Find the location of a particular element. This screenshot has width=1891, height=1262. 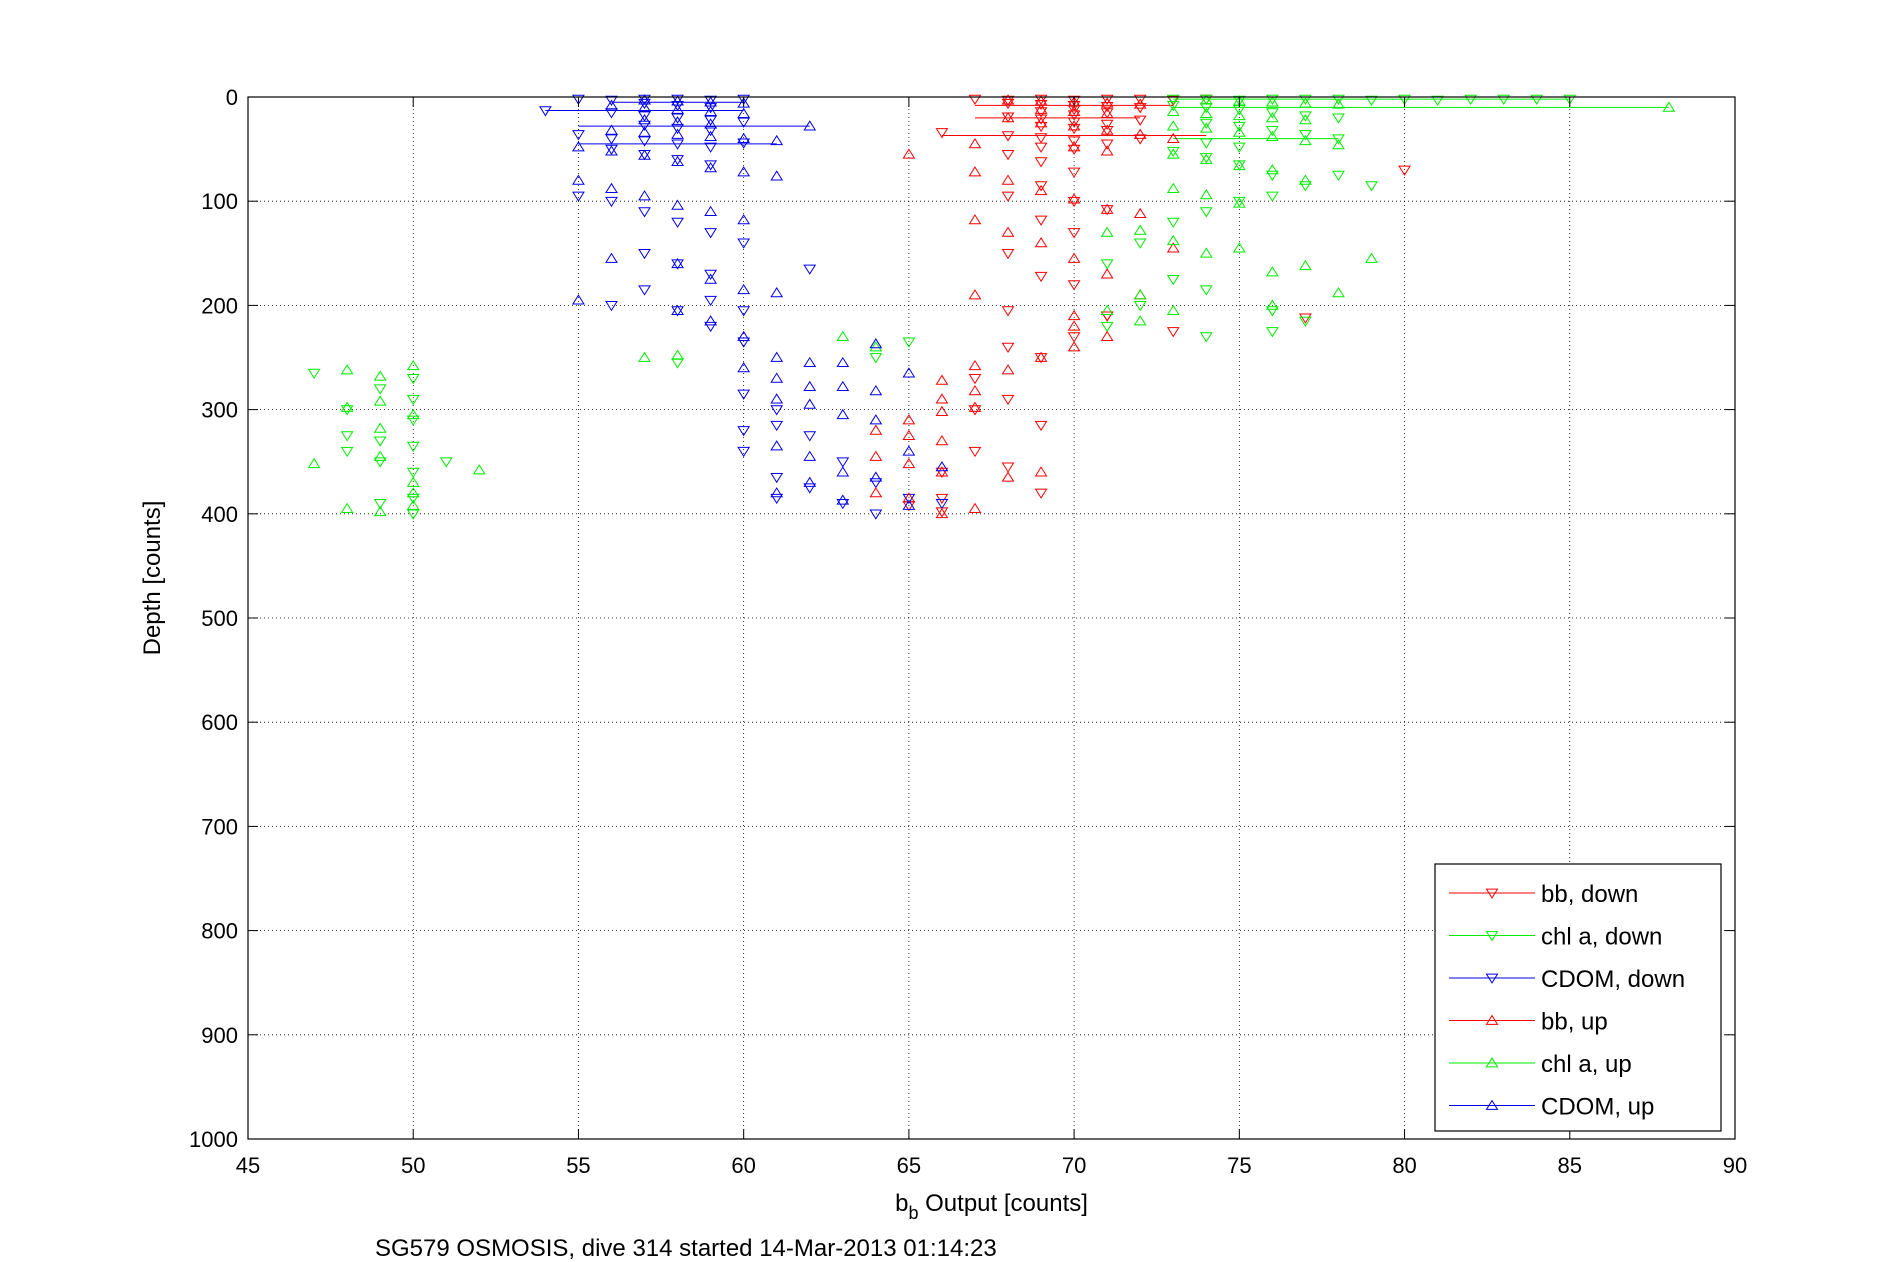

x-axis-label-subscript: b is located at coordinates (913, 1213).